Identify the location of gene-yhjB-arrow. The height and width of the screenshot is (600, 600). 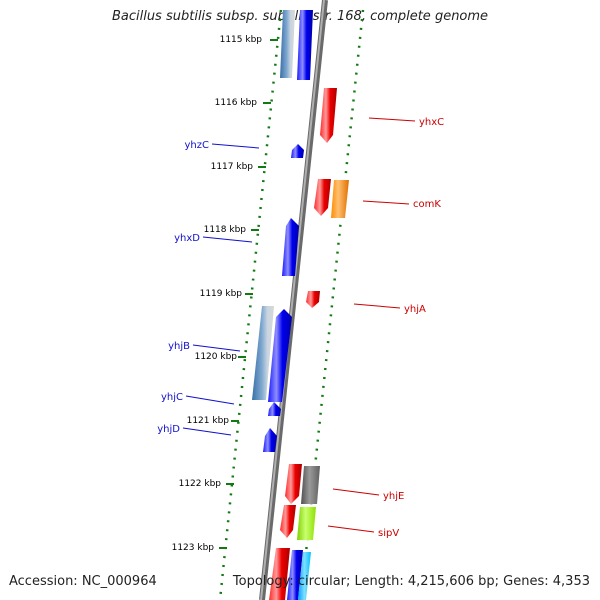
(280, 355).